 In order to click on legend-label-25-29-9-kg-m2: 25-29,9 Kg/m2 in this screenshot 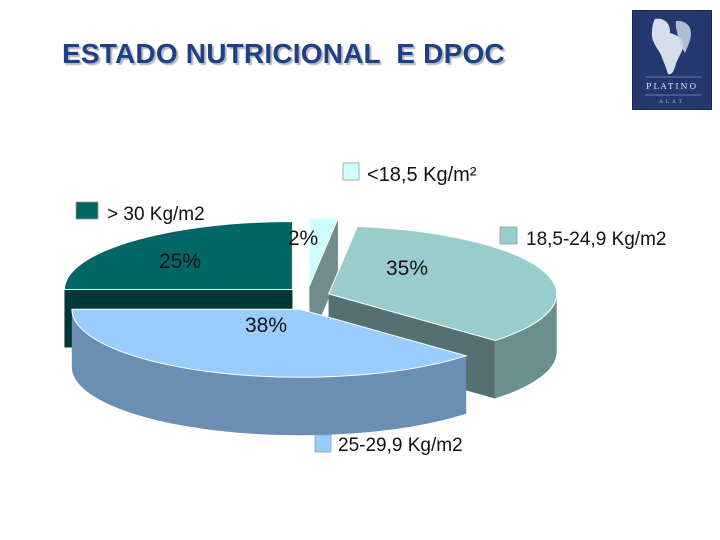, I will do `click(400, 445)`.